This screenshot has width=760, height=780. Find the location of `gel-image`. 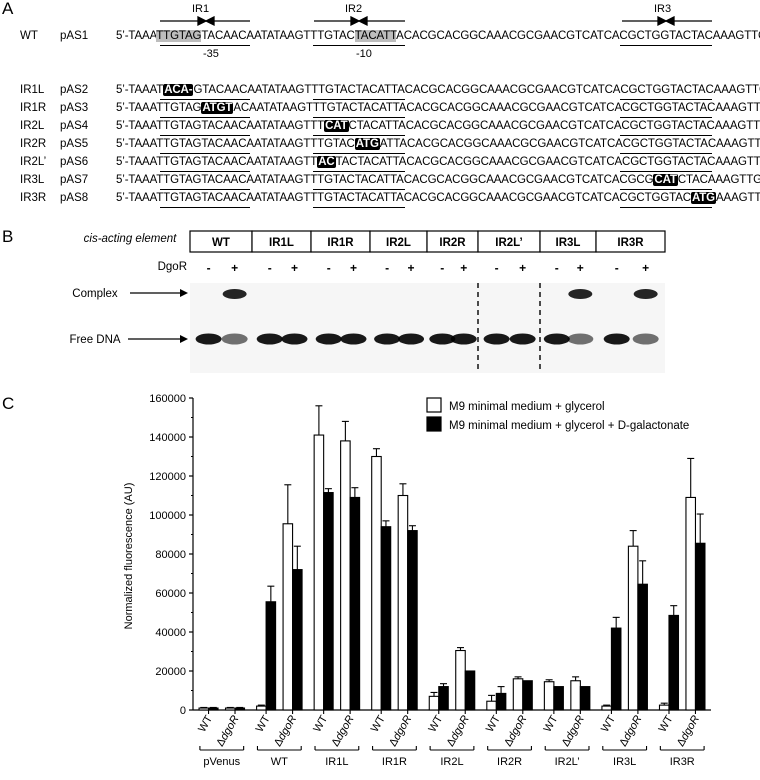

gel-image is located at coordinates (427, 328).